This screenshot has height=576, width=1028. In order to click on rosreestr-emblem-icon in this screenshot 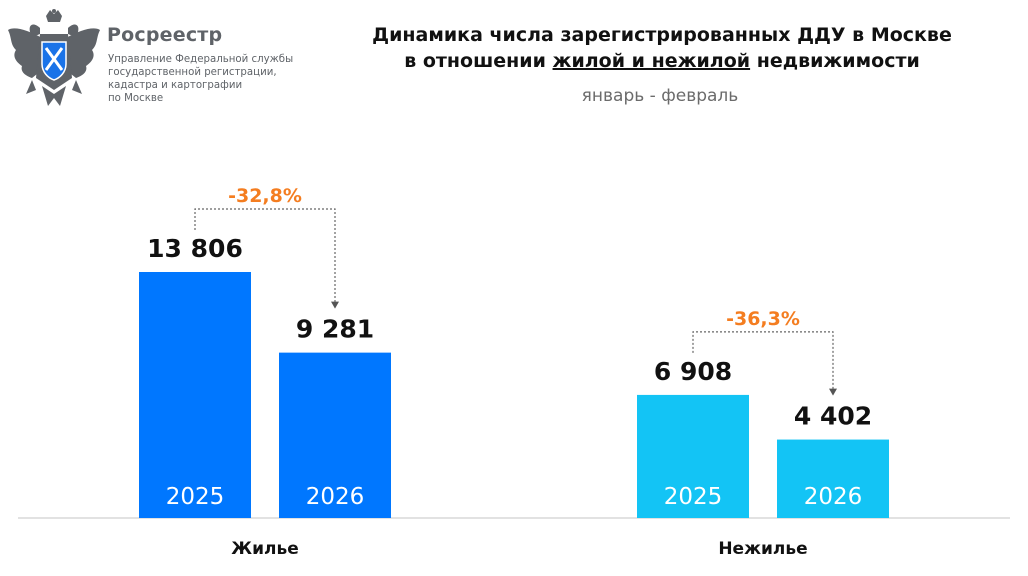, I will do `click(54, 57)`.